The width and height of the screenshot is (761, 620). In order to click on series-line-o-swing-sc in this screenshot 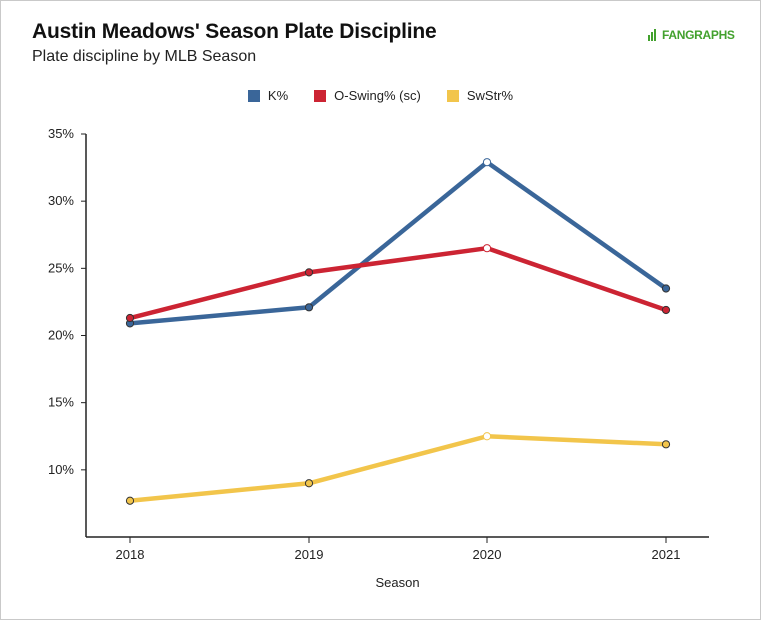, I will do `click(398, 283)`.